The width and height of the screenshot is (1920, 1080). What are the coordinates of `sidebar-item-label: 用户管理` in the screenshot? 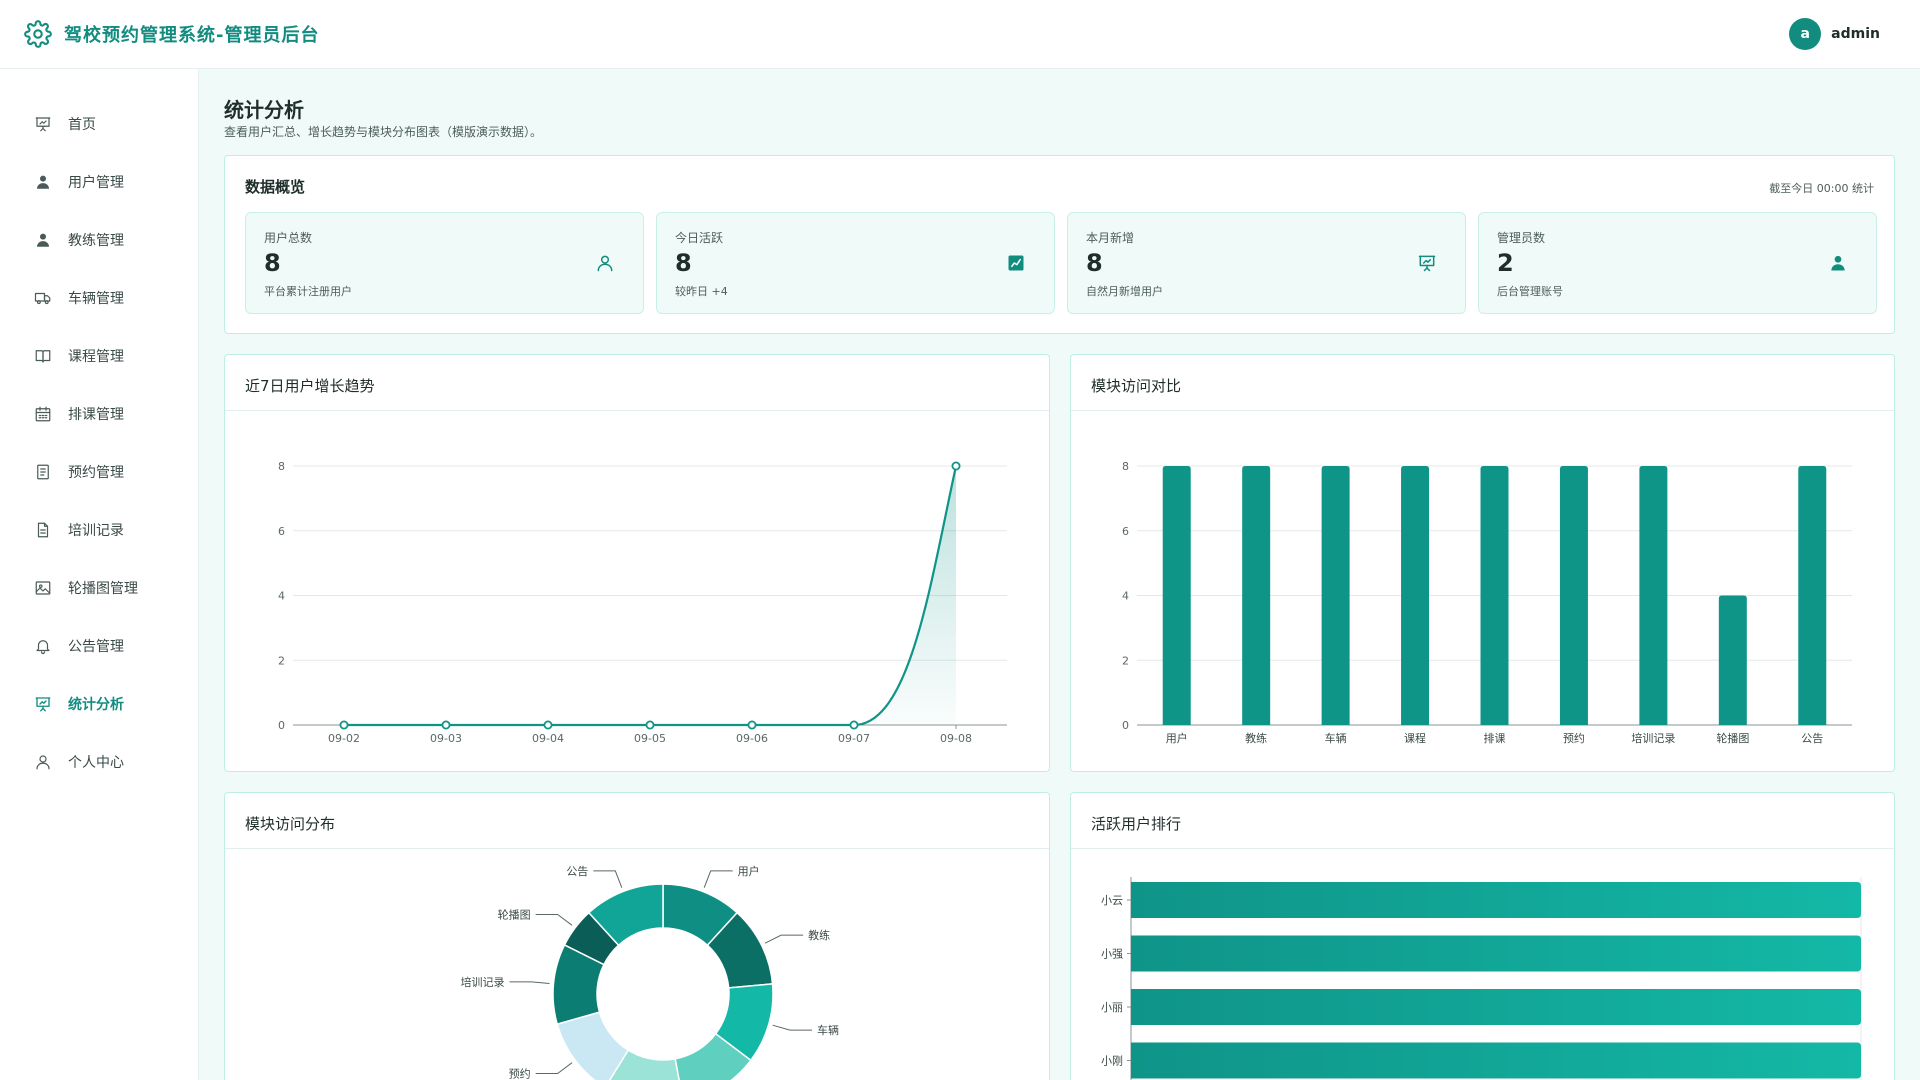 It's located at (96, 183).